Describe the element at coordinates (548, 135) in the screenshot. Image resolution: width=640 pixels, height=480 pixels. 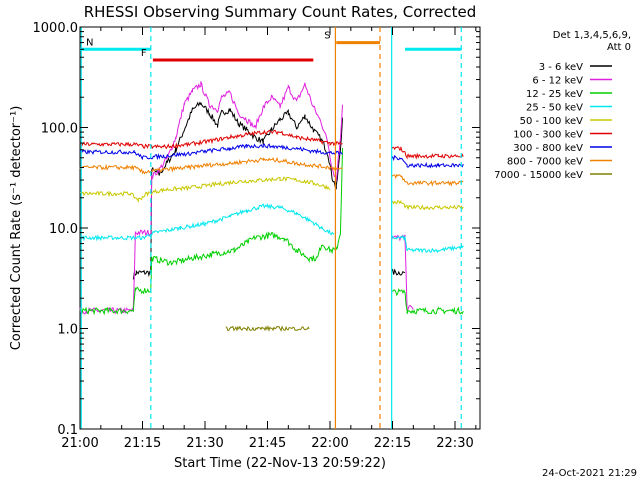
I see `legend-entry-label: 100 - 300 keV` at that location.